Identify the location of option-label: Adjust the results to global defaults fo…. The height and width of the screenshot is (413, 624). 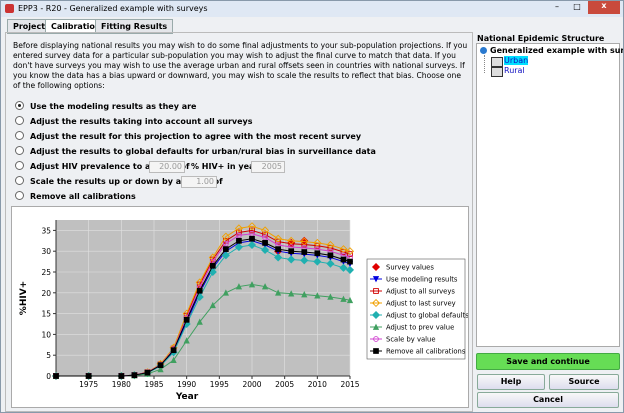
(203, 151).